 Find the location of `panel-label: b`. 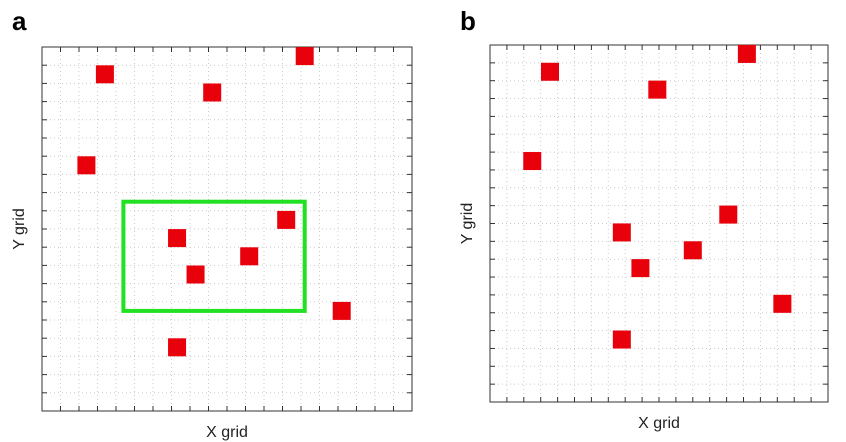

panel-label: b is located at coordinates (468, 21).